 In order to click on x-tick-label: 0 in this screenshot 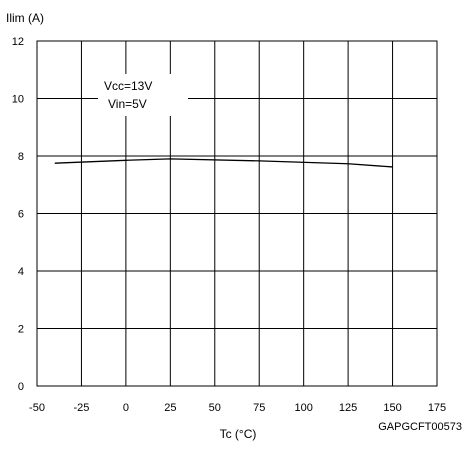, I will do `click(126, 408)`.